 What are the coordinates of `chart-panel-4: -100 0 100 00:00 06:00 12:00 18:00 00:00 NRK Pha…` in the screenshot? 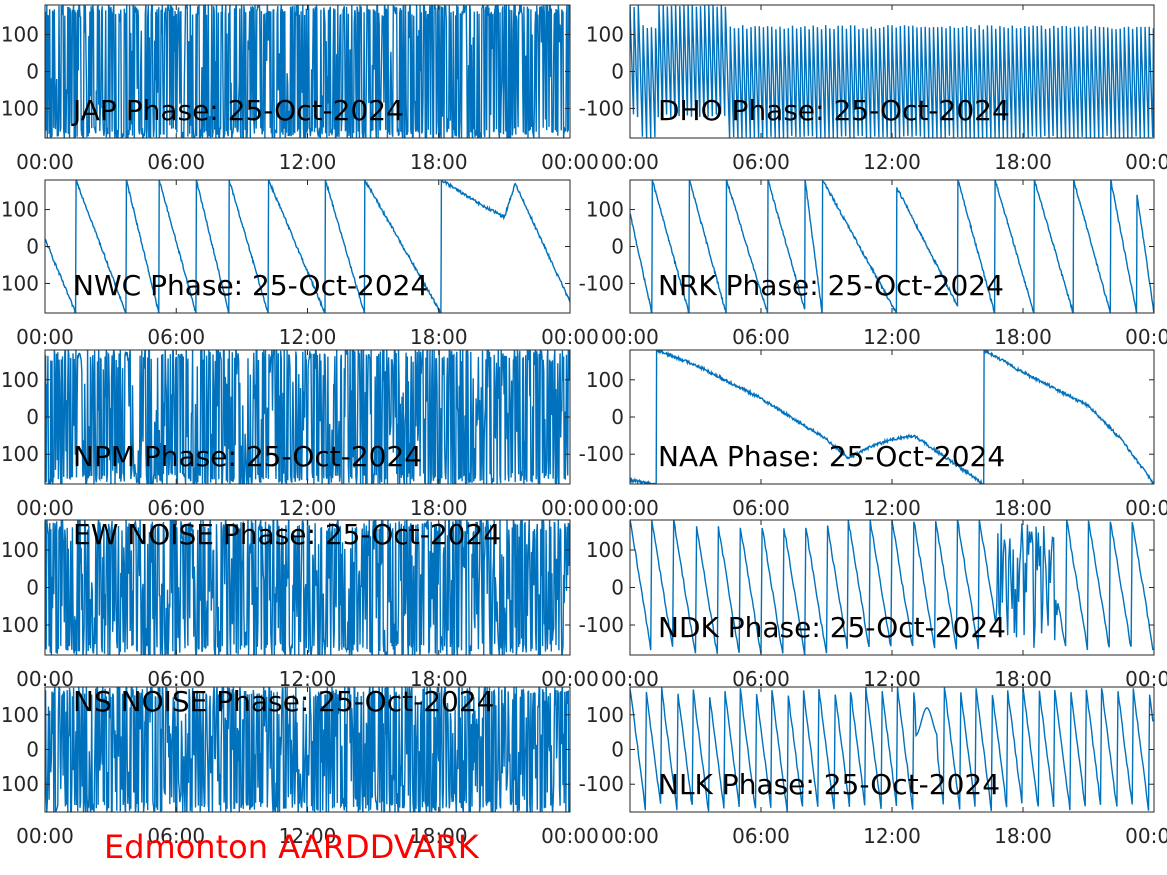 It's located at (873, 264).